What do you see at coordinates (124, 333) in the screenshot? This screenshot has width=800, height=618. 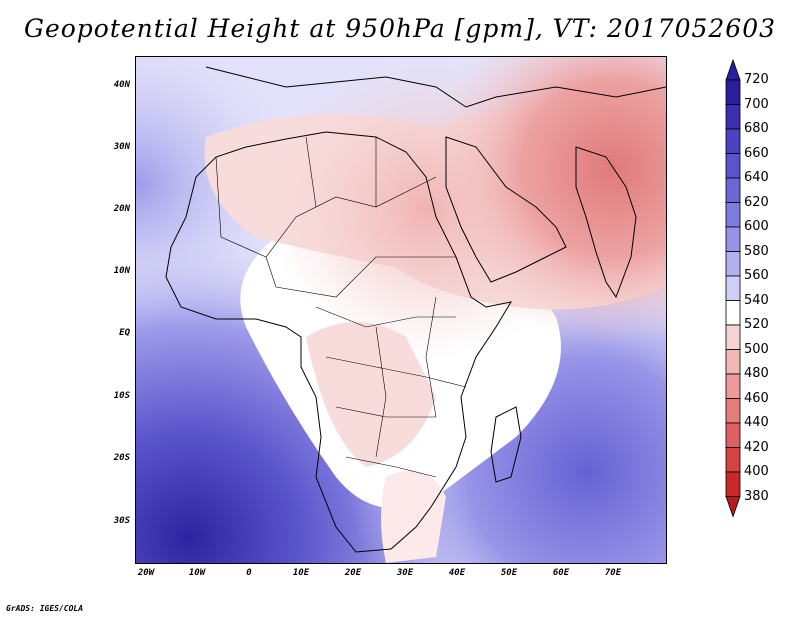 I see `lat-label-eq: EQ` at bounding box center [124, 333].